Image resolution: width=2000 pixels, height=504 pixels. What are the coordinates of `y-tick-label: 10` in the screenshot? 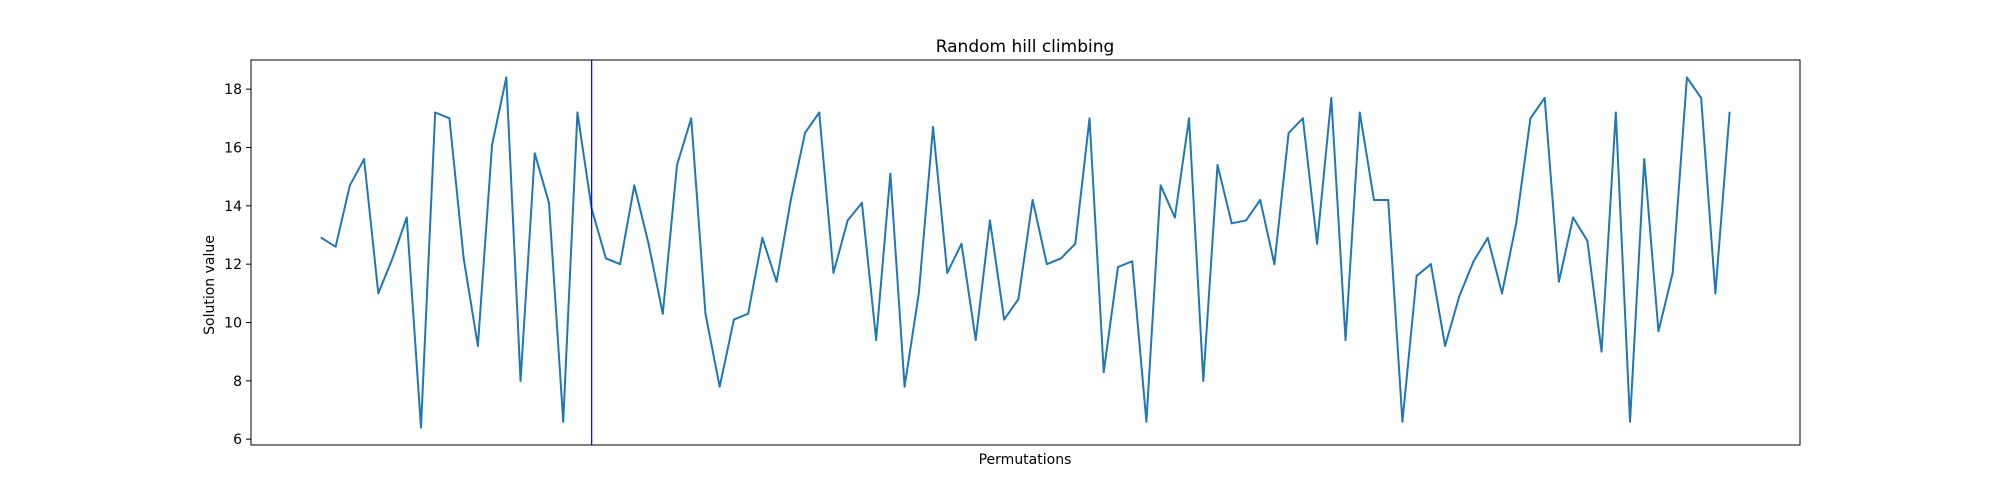 It's located at (233, 324).